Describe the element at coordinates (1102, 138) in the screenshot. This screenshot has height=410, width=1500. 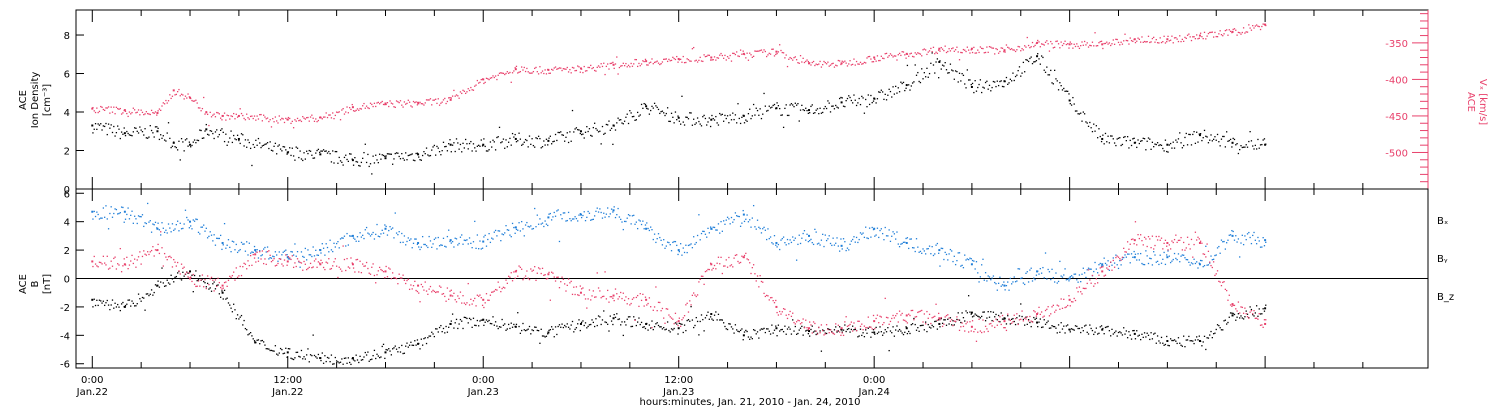
I see `ion-density-point` at that location.